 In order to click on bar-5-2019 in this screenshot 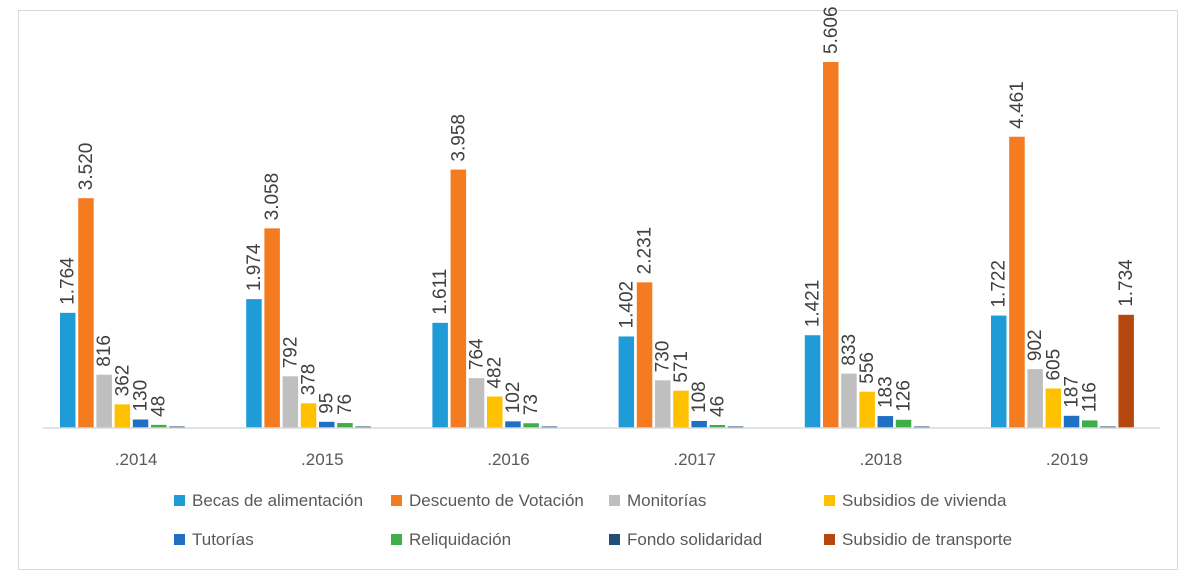, I will do `click(1071, 421)`.